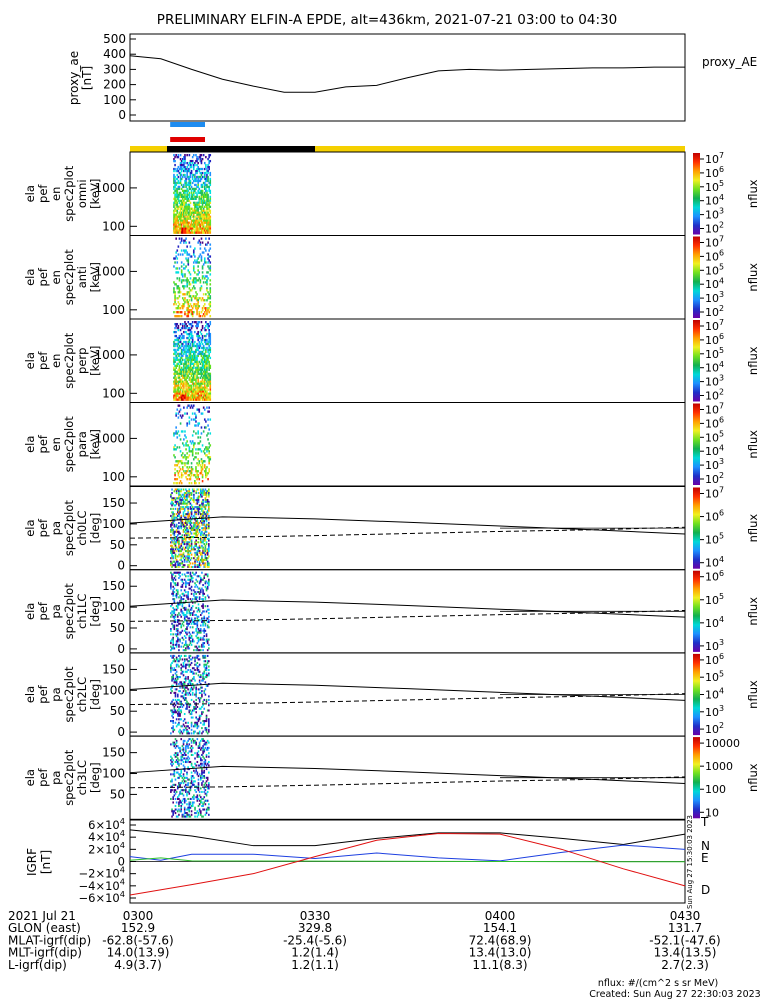 The image size is (775, 1000). What do you see at coordinates (95, 694) in the screenshot?
I see `pa-panel-2-ylabel: [deg]` at bounding box center [95, 694].